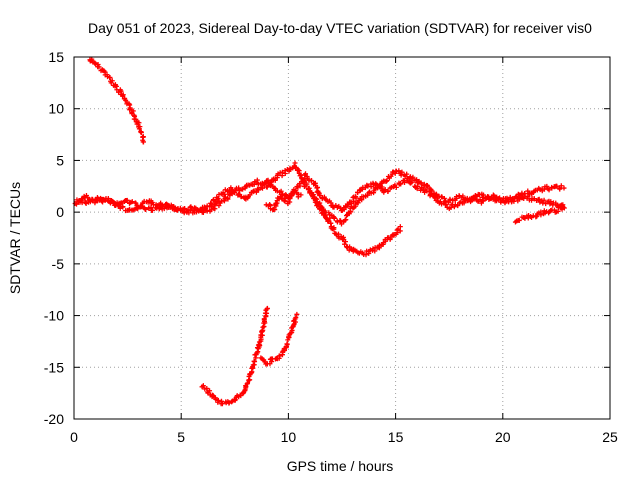 This screenshot has width=640, height=480. What do you see at coordinates (340, 466) in the screenshot?
I see `x-axis-label: GPS time / hours` at bounding box center [340, 466].